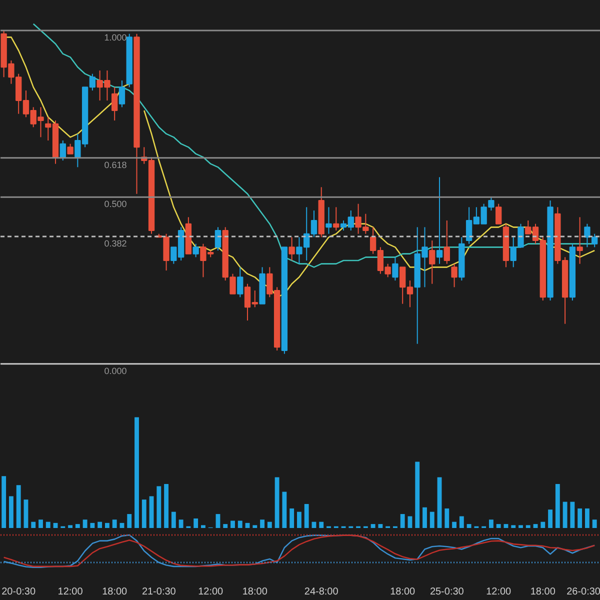 The height and width of the screenshot is (600, 600). Describe the element at coordinates (447, 592) in the screenshot. I see `x-tick-label: 25-0:30` at that location.